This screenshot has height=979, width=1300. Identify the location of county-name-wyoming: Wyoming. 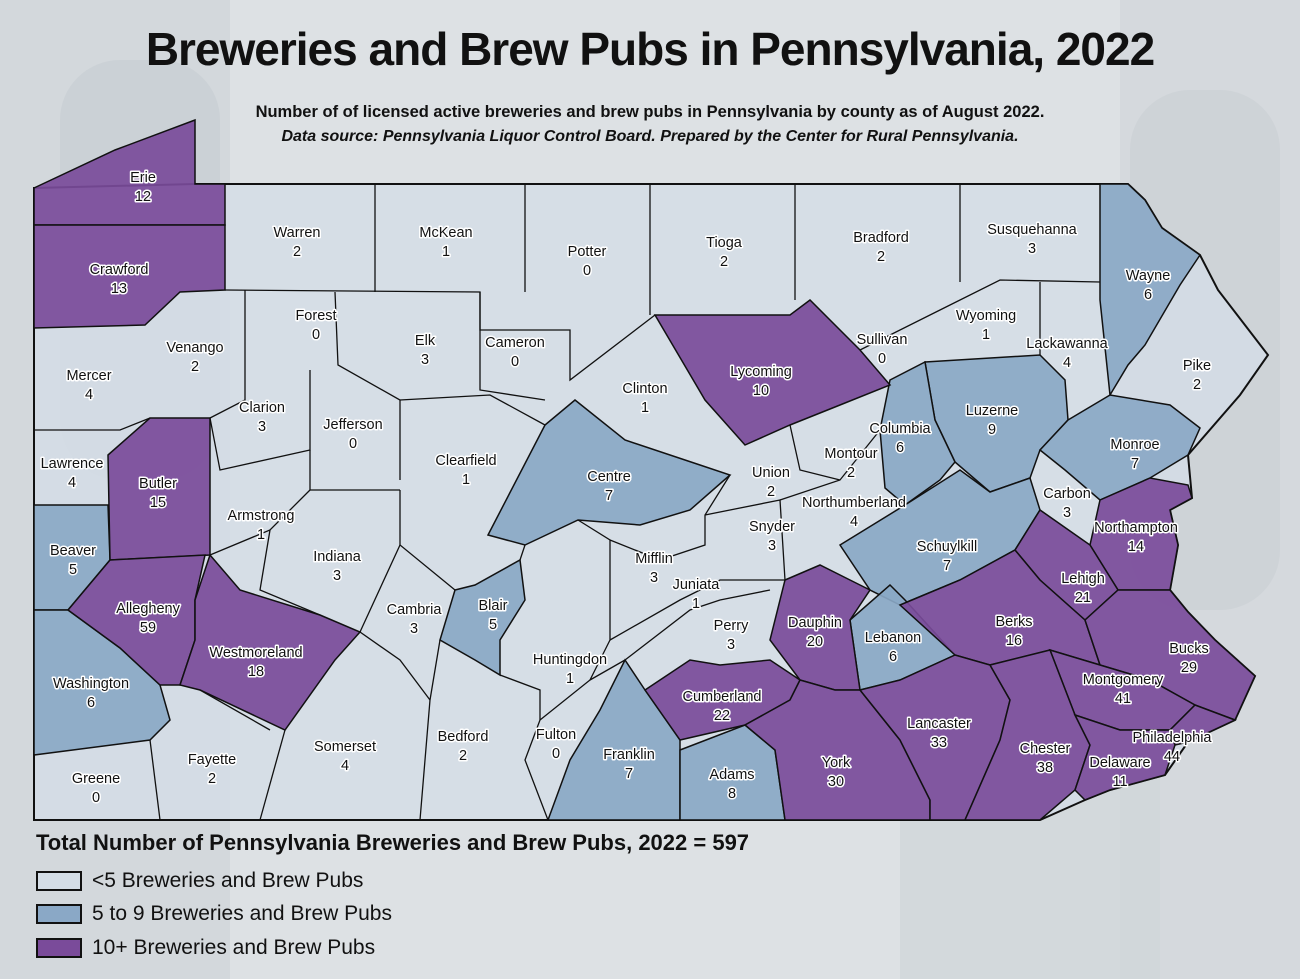
(986, 316).